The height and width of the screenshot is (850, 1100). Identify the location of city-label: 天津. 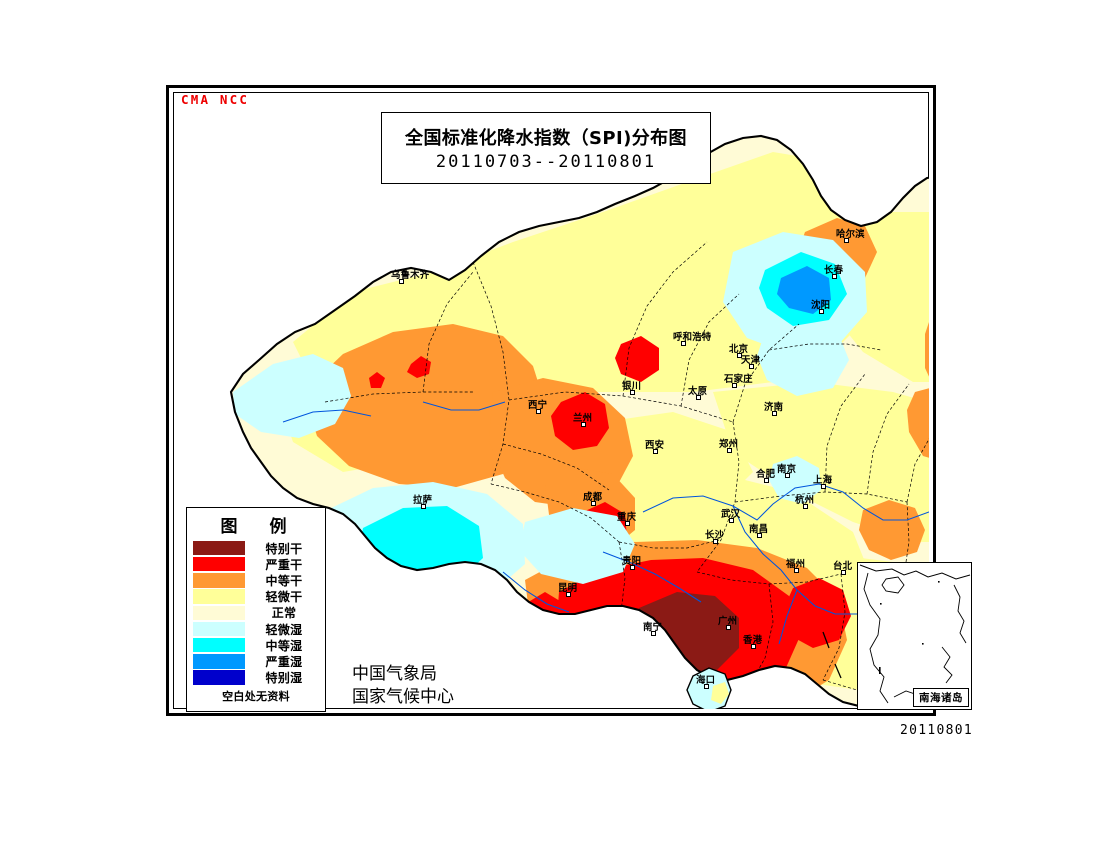
(751, 360).